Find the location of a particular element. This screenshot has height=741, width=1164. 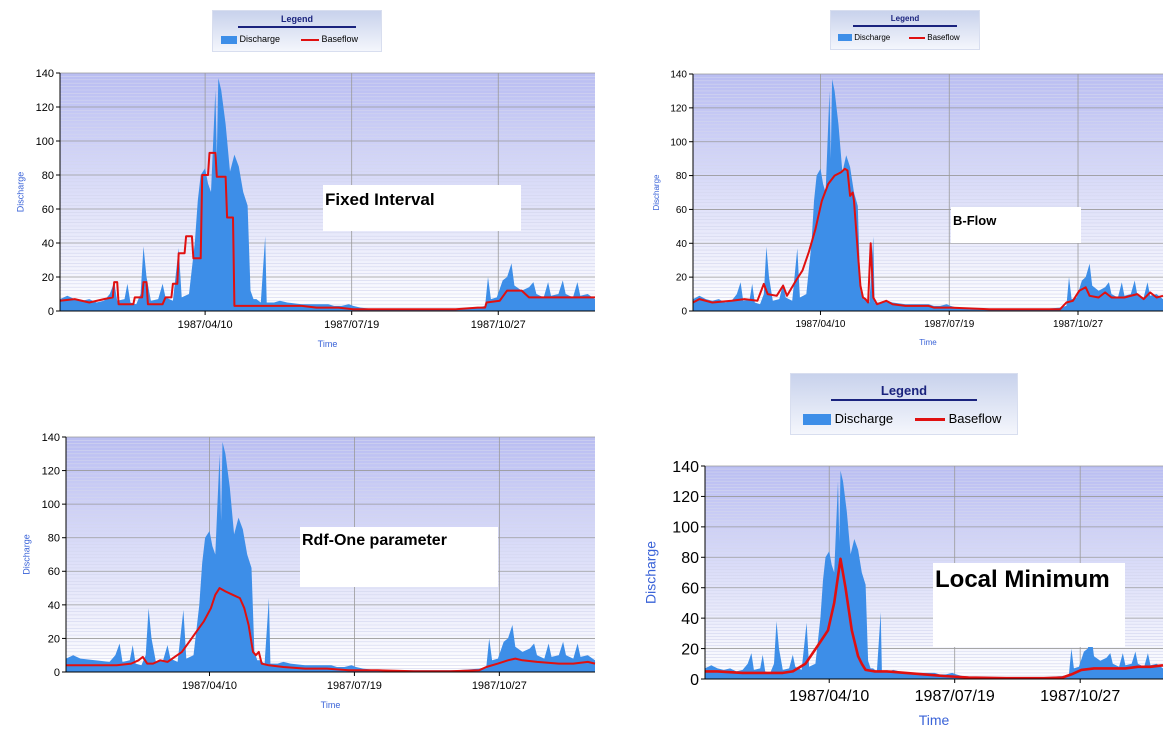

annotation-rdf-one-parameter: Rdf-One parameter is located at coordinates (399, 557).